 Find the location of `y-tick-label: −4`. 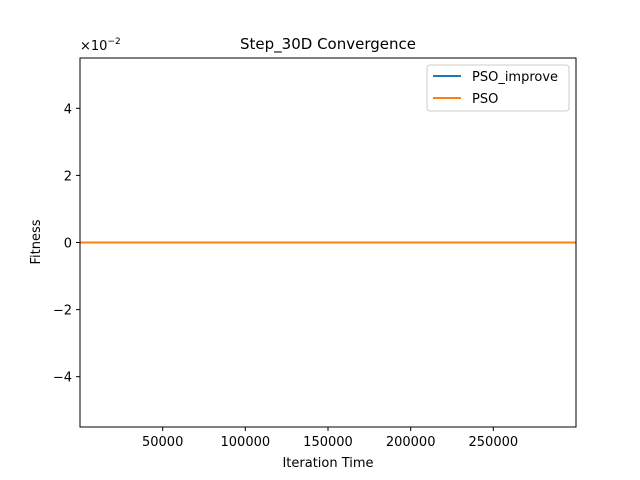

y-tick-label: −4 is located at coordinates (62, 378).